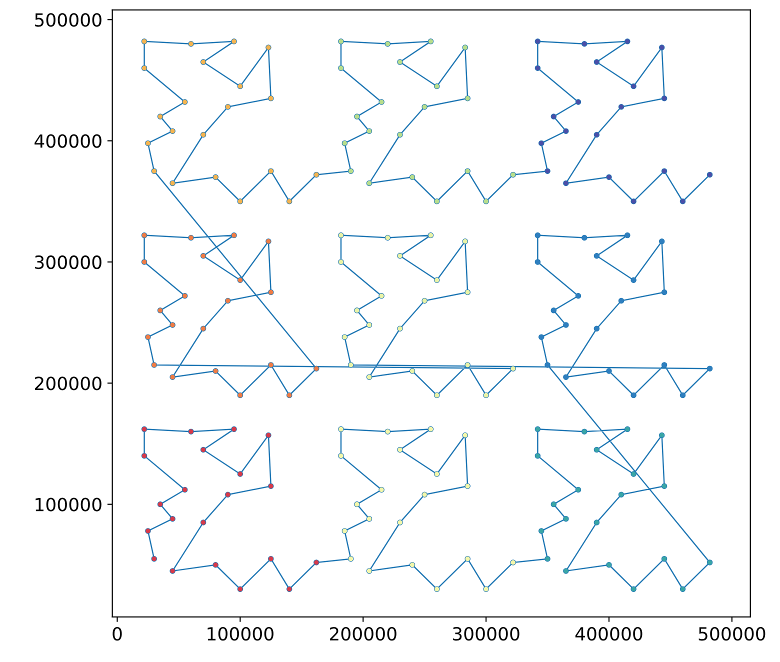 This screenshot has height=662, width=780. What do you see at coordinates (117, 634) in the screenshot?
I see `x-tick-label: 0` at bounding box center [117, 634].